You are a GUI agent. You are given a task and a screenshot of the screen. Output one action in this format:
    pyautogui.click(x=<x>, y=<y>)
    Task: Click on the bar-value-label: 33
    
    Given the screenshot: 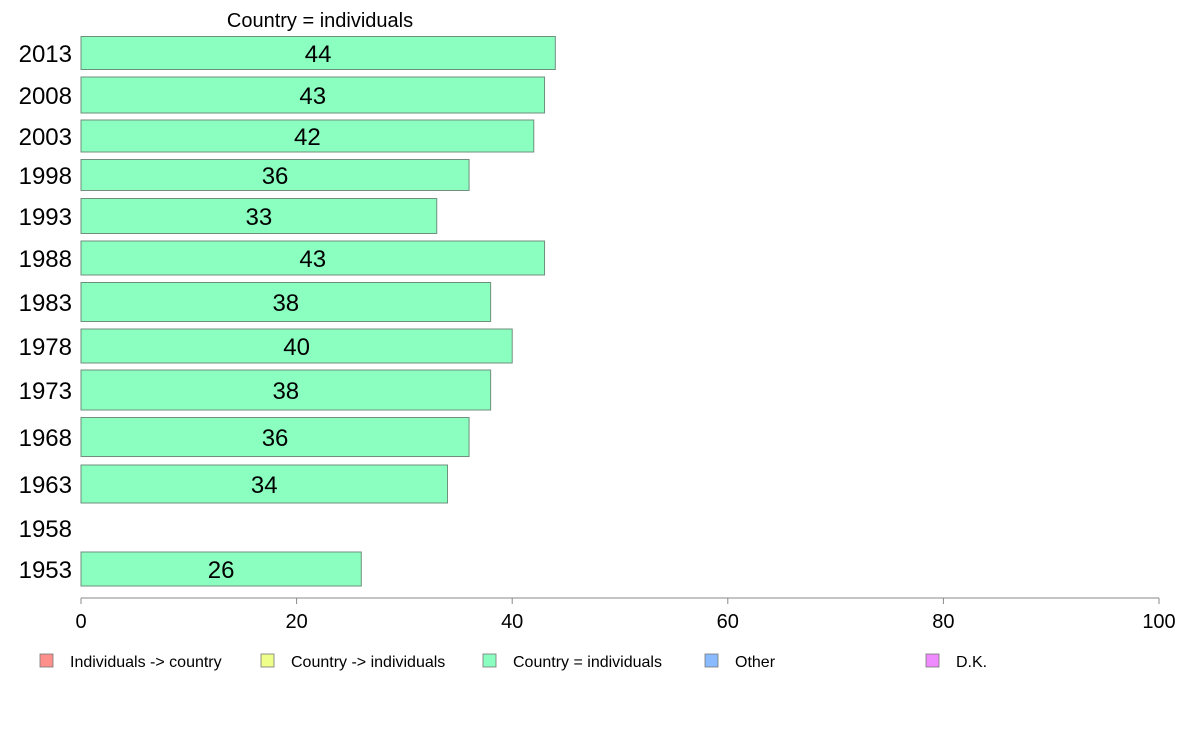 What is the action you would take?
    pyautogui.click(x=259, y=217)
    